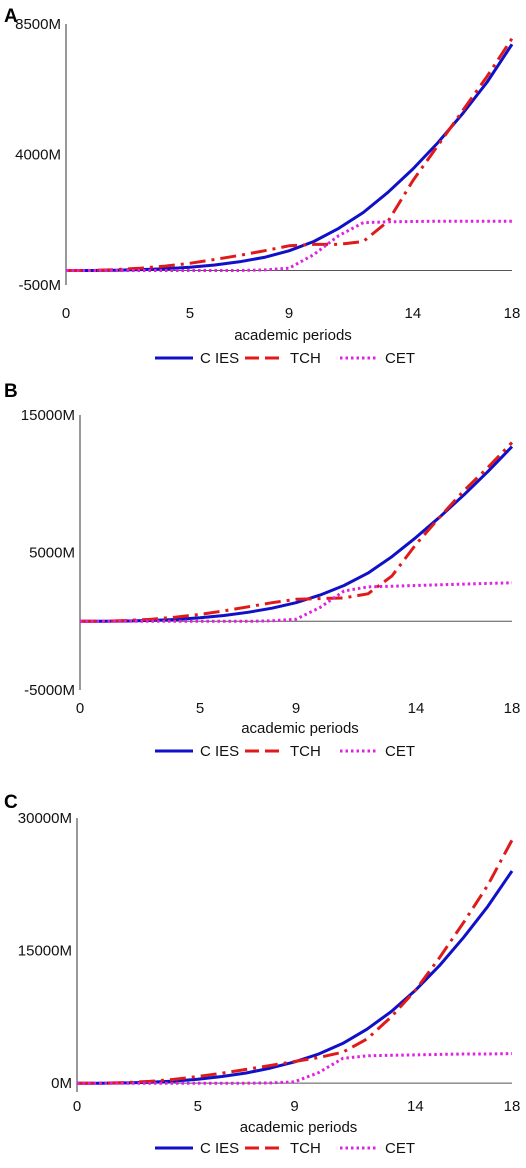  I want to click on y-tick-label: -5000M, so click(49, 690).